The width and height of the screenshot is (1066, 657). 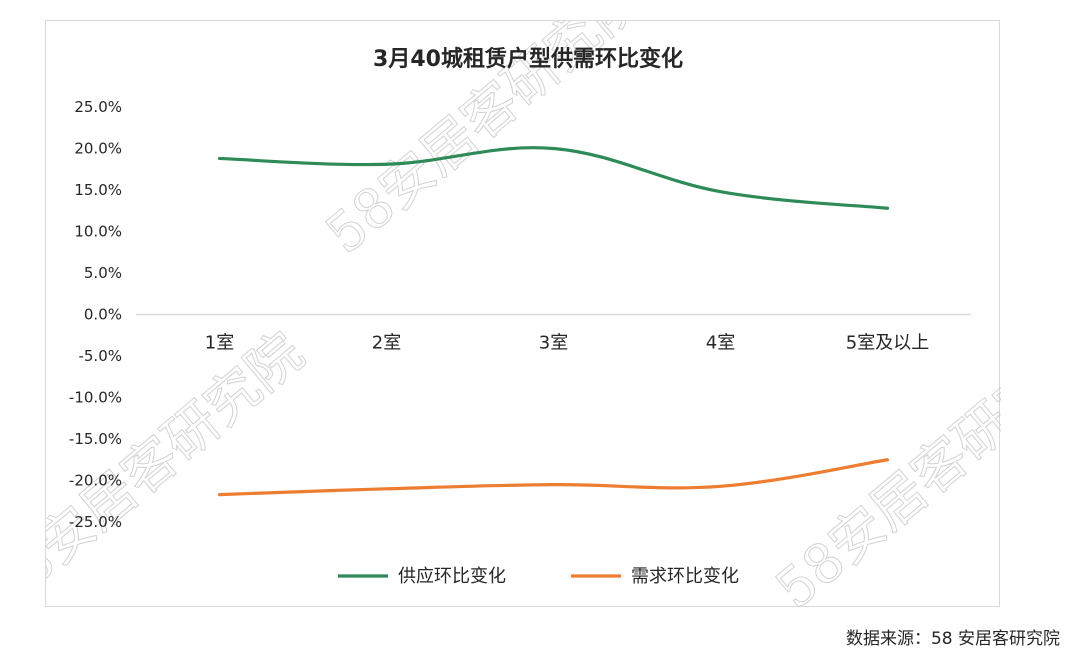 What do you see at coordinates (720, 343) in the screenshot?
I see `x-category-label: 4室` at bounding box center [720, 343].